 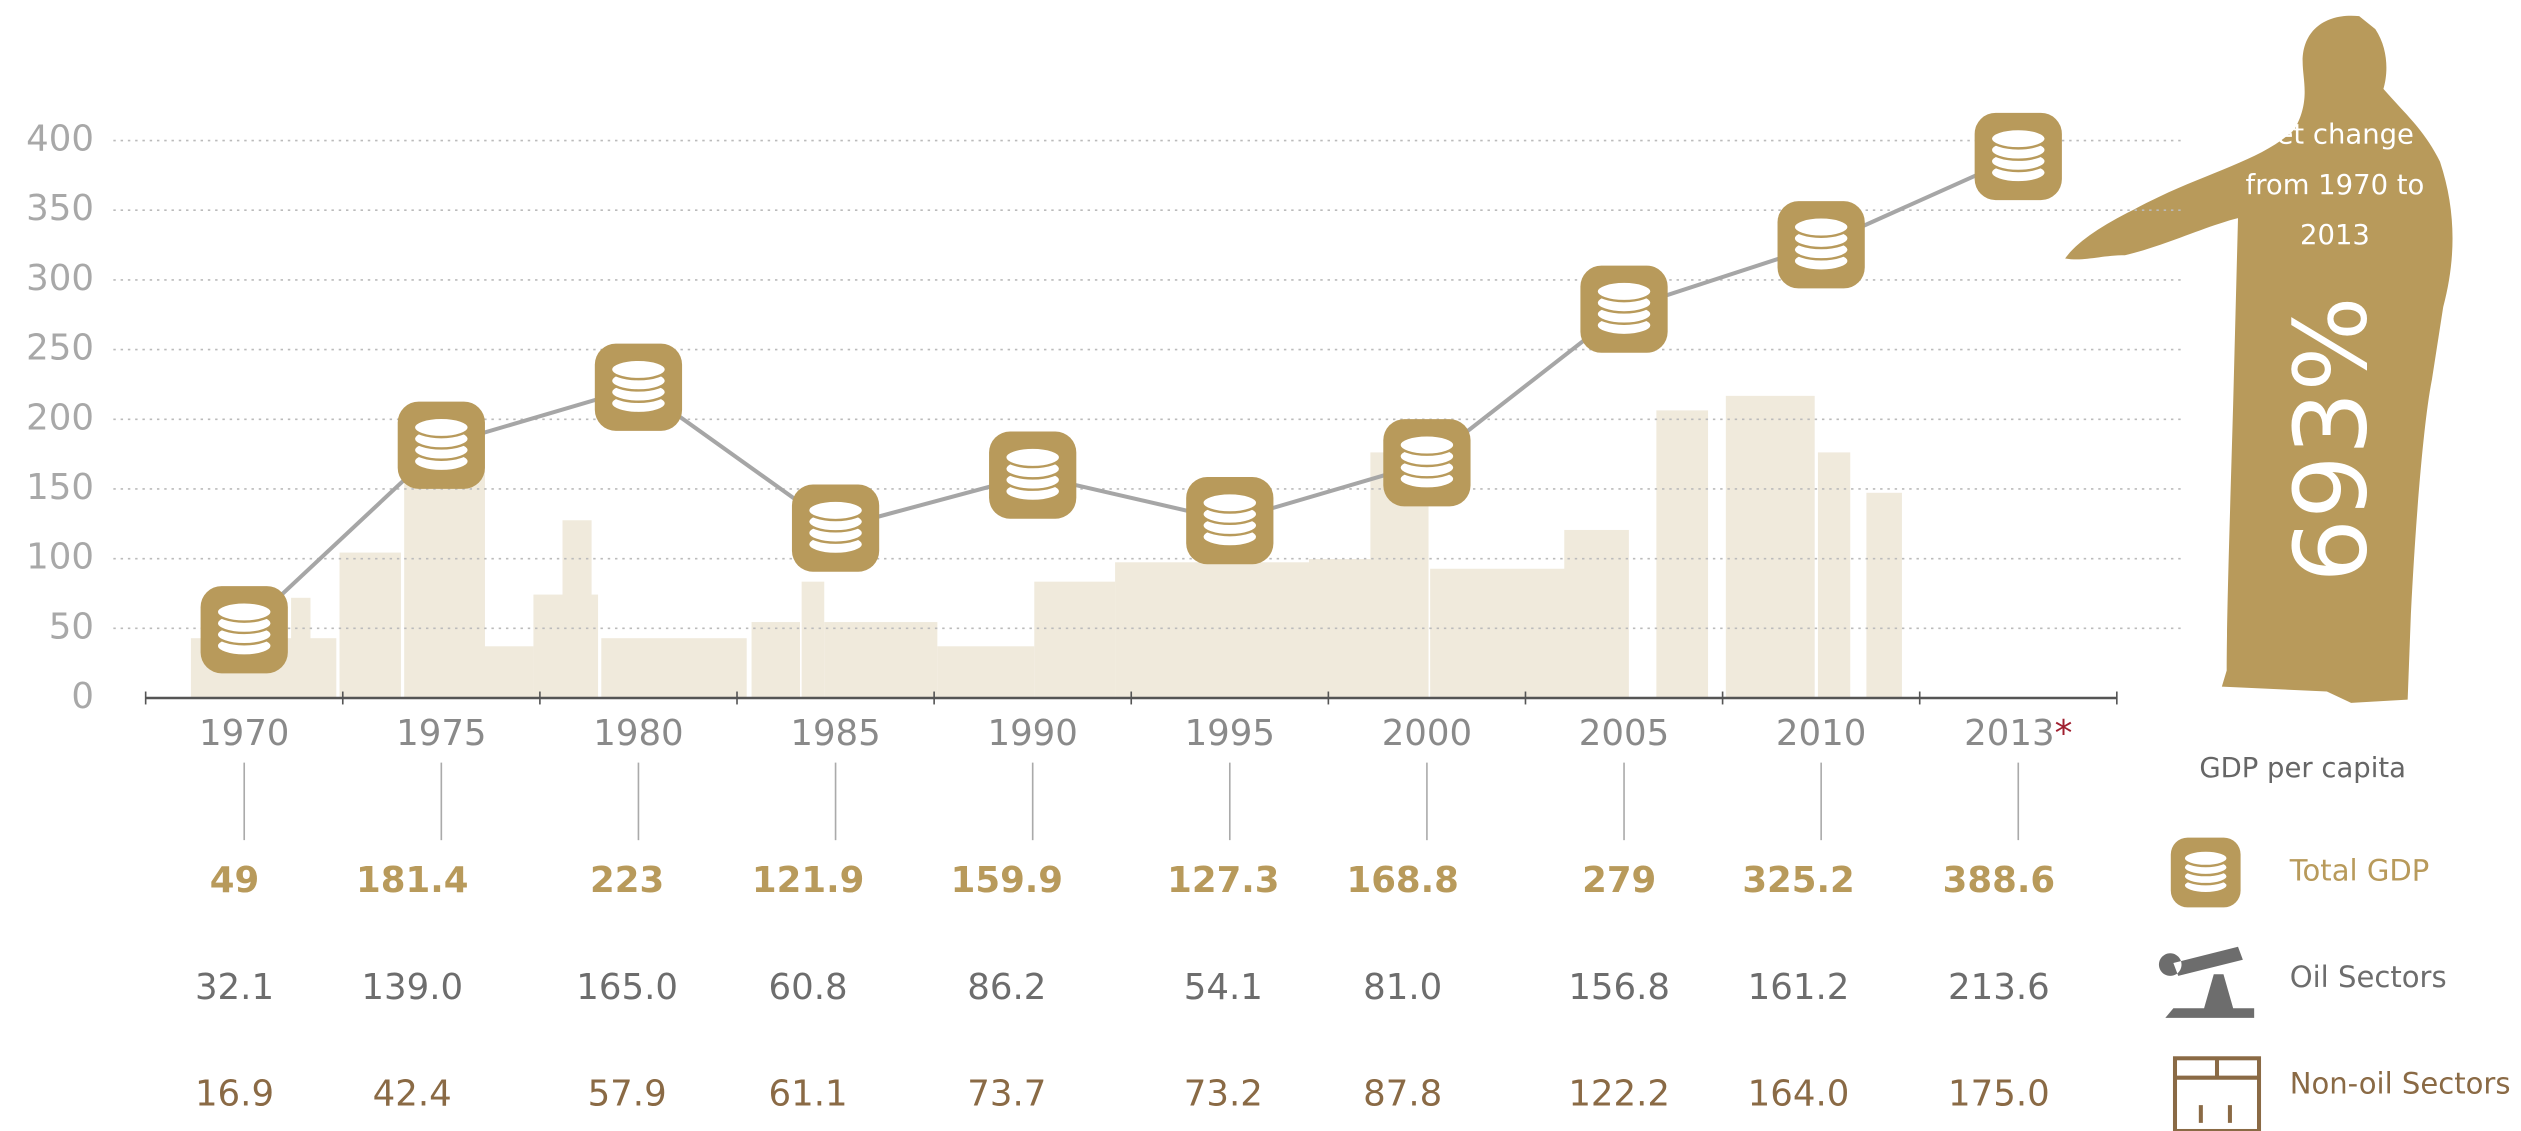 I want to click on x-tick-label: 1975, so click(x=441, y=733).